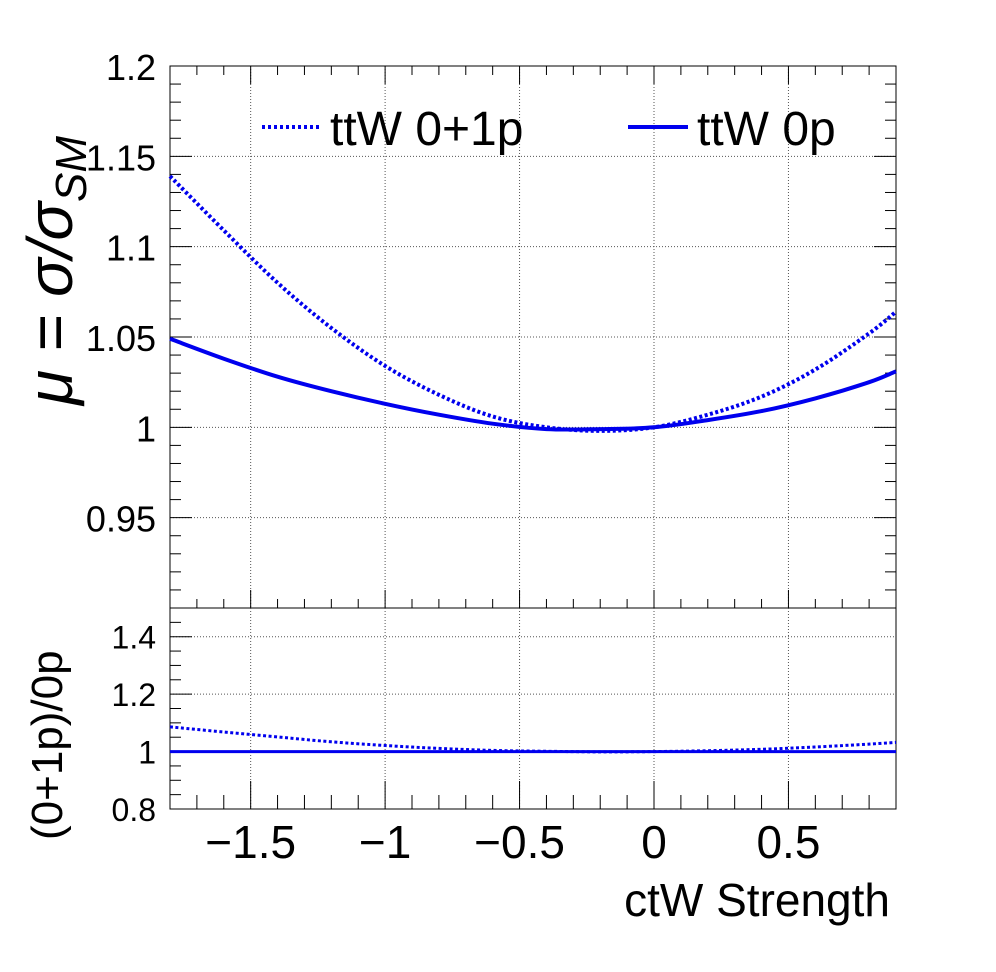 This screenshot has height=972, width=996. I want to click on top-y-axis-title: μ = σ/σSM, so click(55, 271).